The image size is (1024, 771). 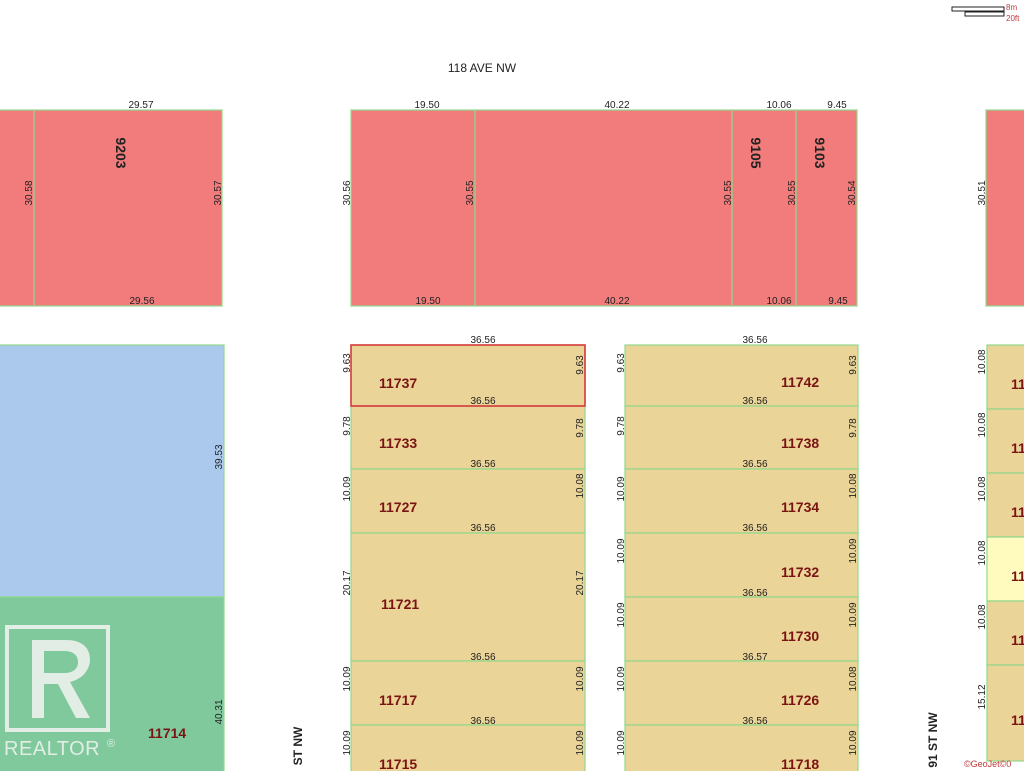 I want to click on dim-mid-depth-4: 10.09, so click(x=621, y=550).